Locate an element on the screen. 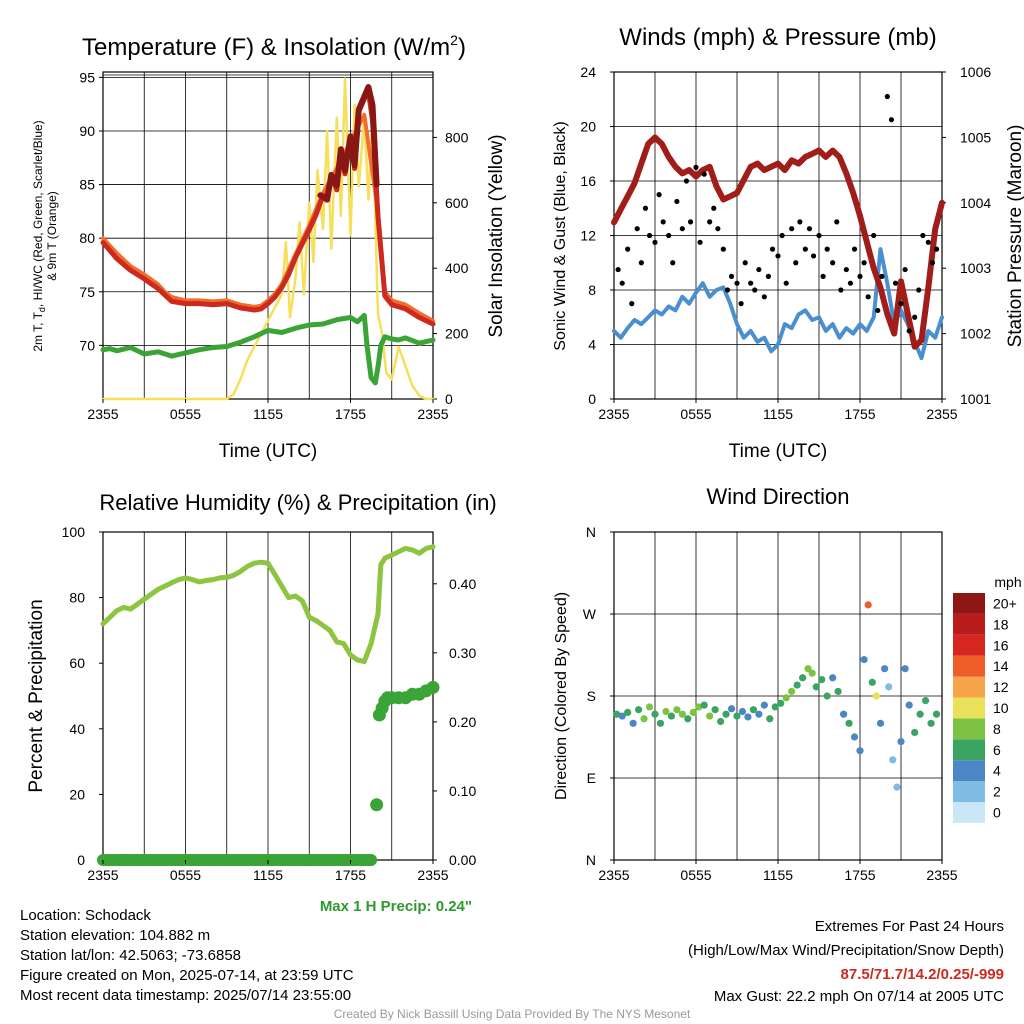  dir-xtick-label: 2355 is located at coordinates (941, 875).